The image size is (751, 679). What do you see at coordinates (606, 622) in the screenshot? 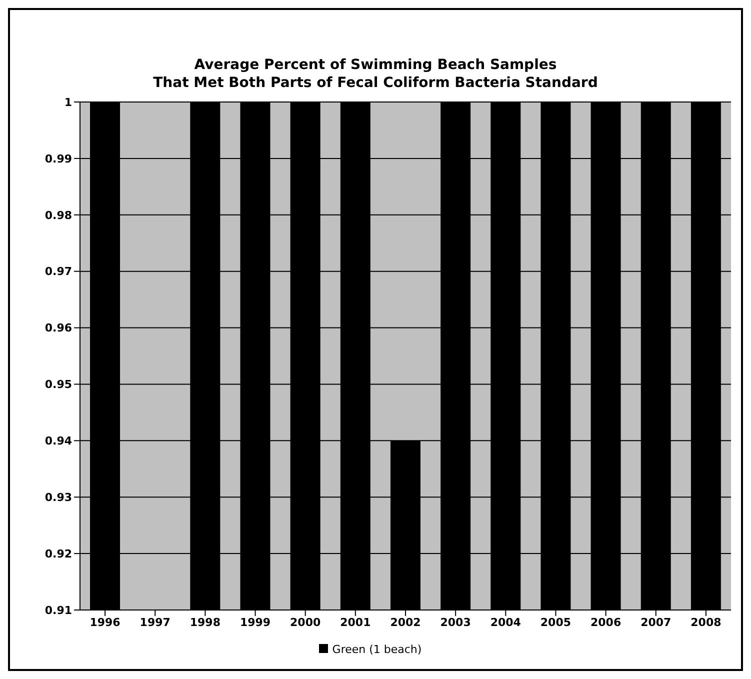
I see `x-tick-label: 2006` at bounding box center [606, 622].